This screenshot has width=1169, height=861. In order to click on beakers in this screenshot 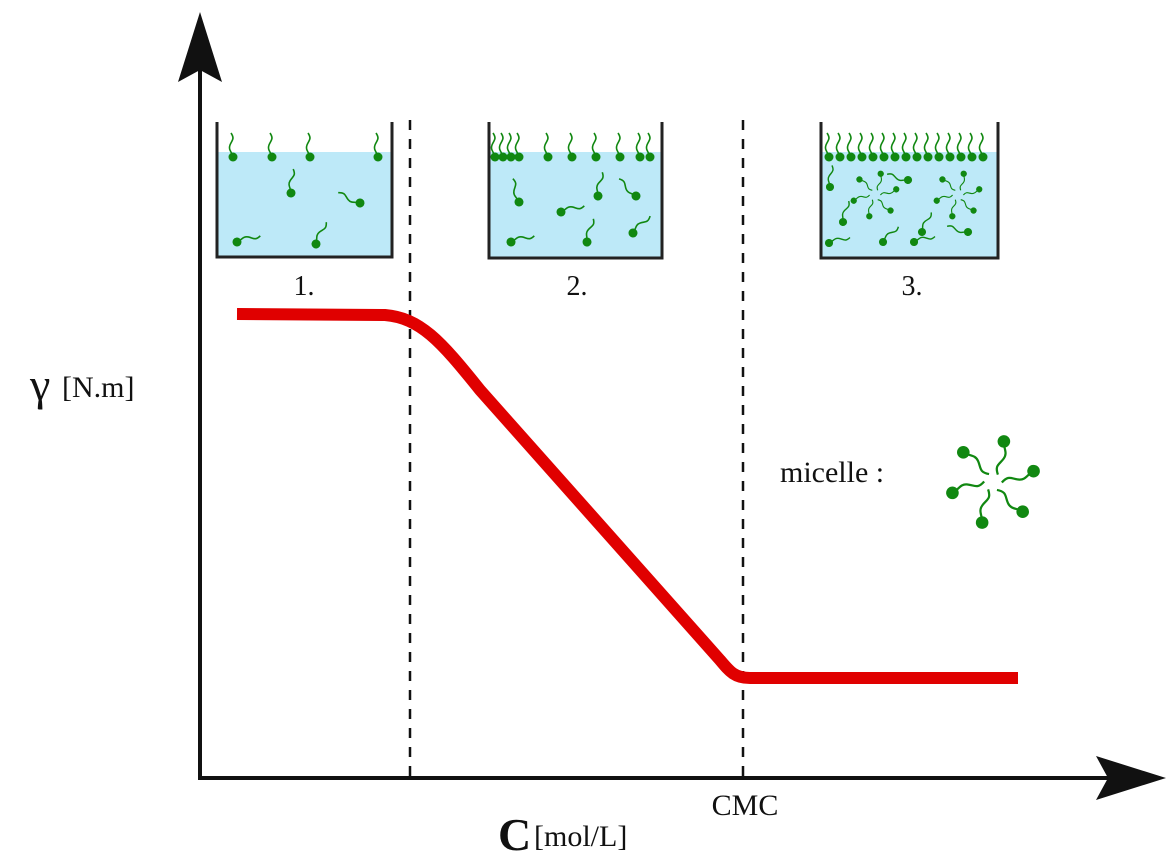, I will do `click(607, 191)`.